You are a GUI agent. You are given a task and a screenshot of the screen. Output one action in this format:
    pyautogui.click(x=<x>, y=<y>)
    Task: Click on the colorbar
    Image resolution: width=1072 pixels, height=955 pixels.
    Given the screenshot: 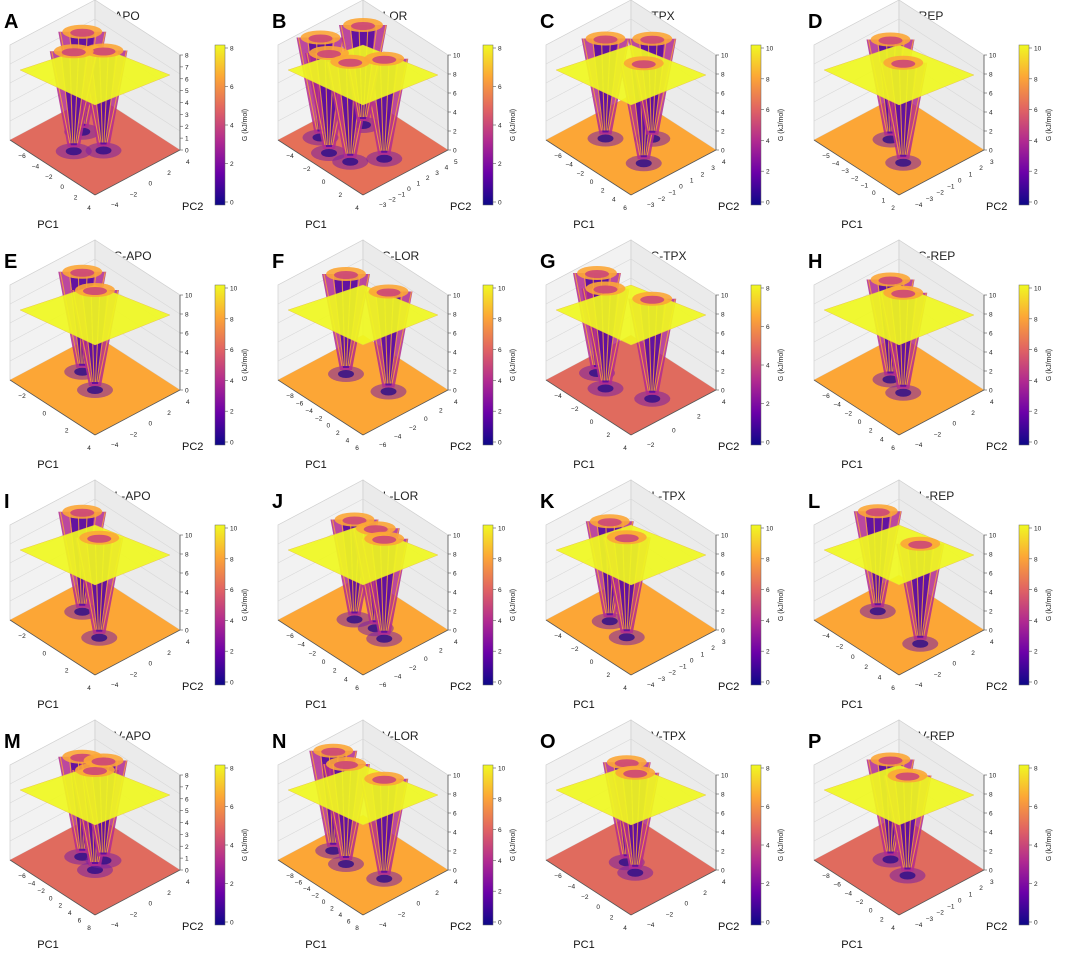 What is the action you would take?
    pyautogui.click(x=756, y=365)
    